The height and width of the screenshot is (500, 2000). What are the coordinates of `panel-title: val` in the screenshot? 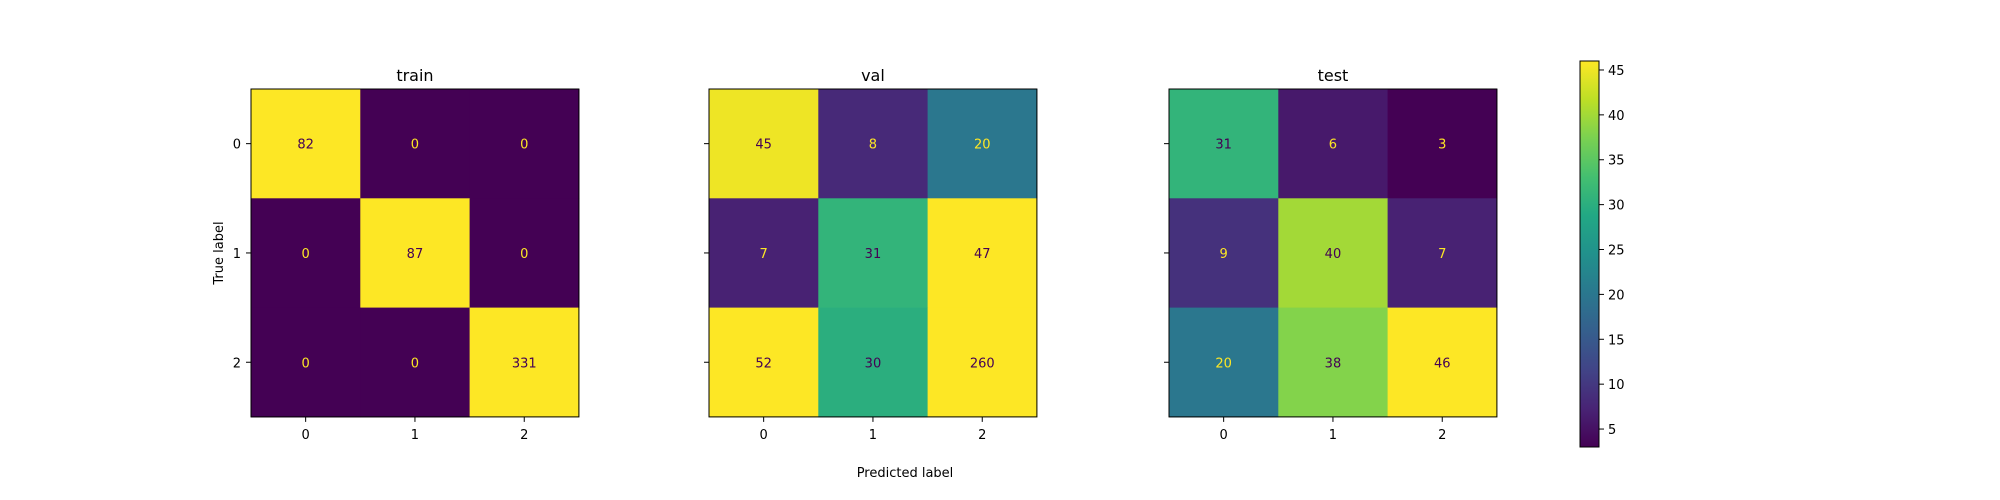 It's located at (873, 75).